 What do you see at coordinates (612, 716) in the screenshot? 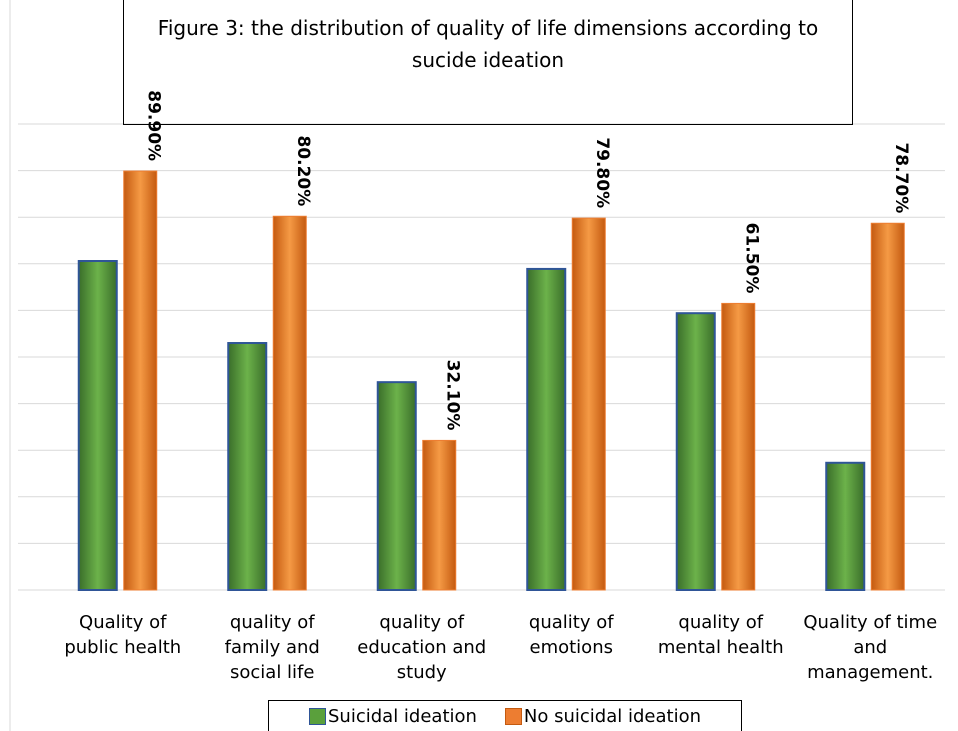
I see `legend-label: No suicidal ideation` at bounding box center [612, 716].